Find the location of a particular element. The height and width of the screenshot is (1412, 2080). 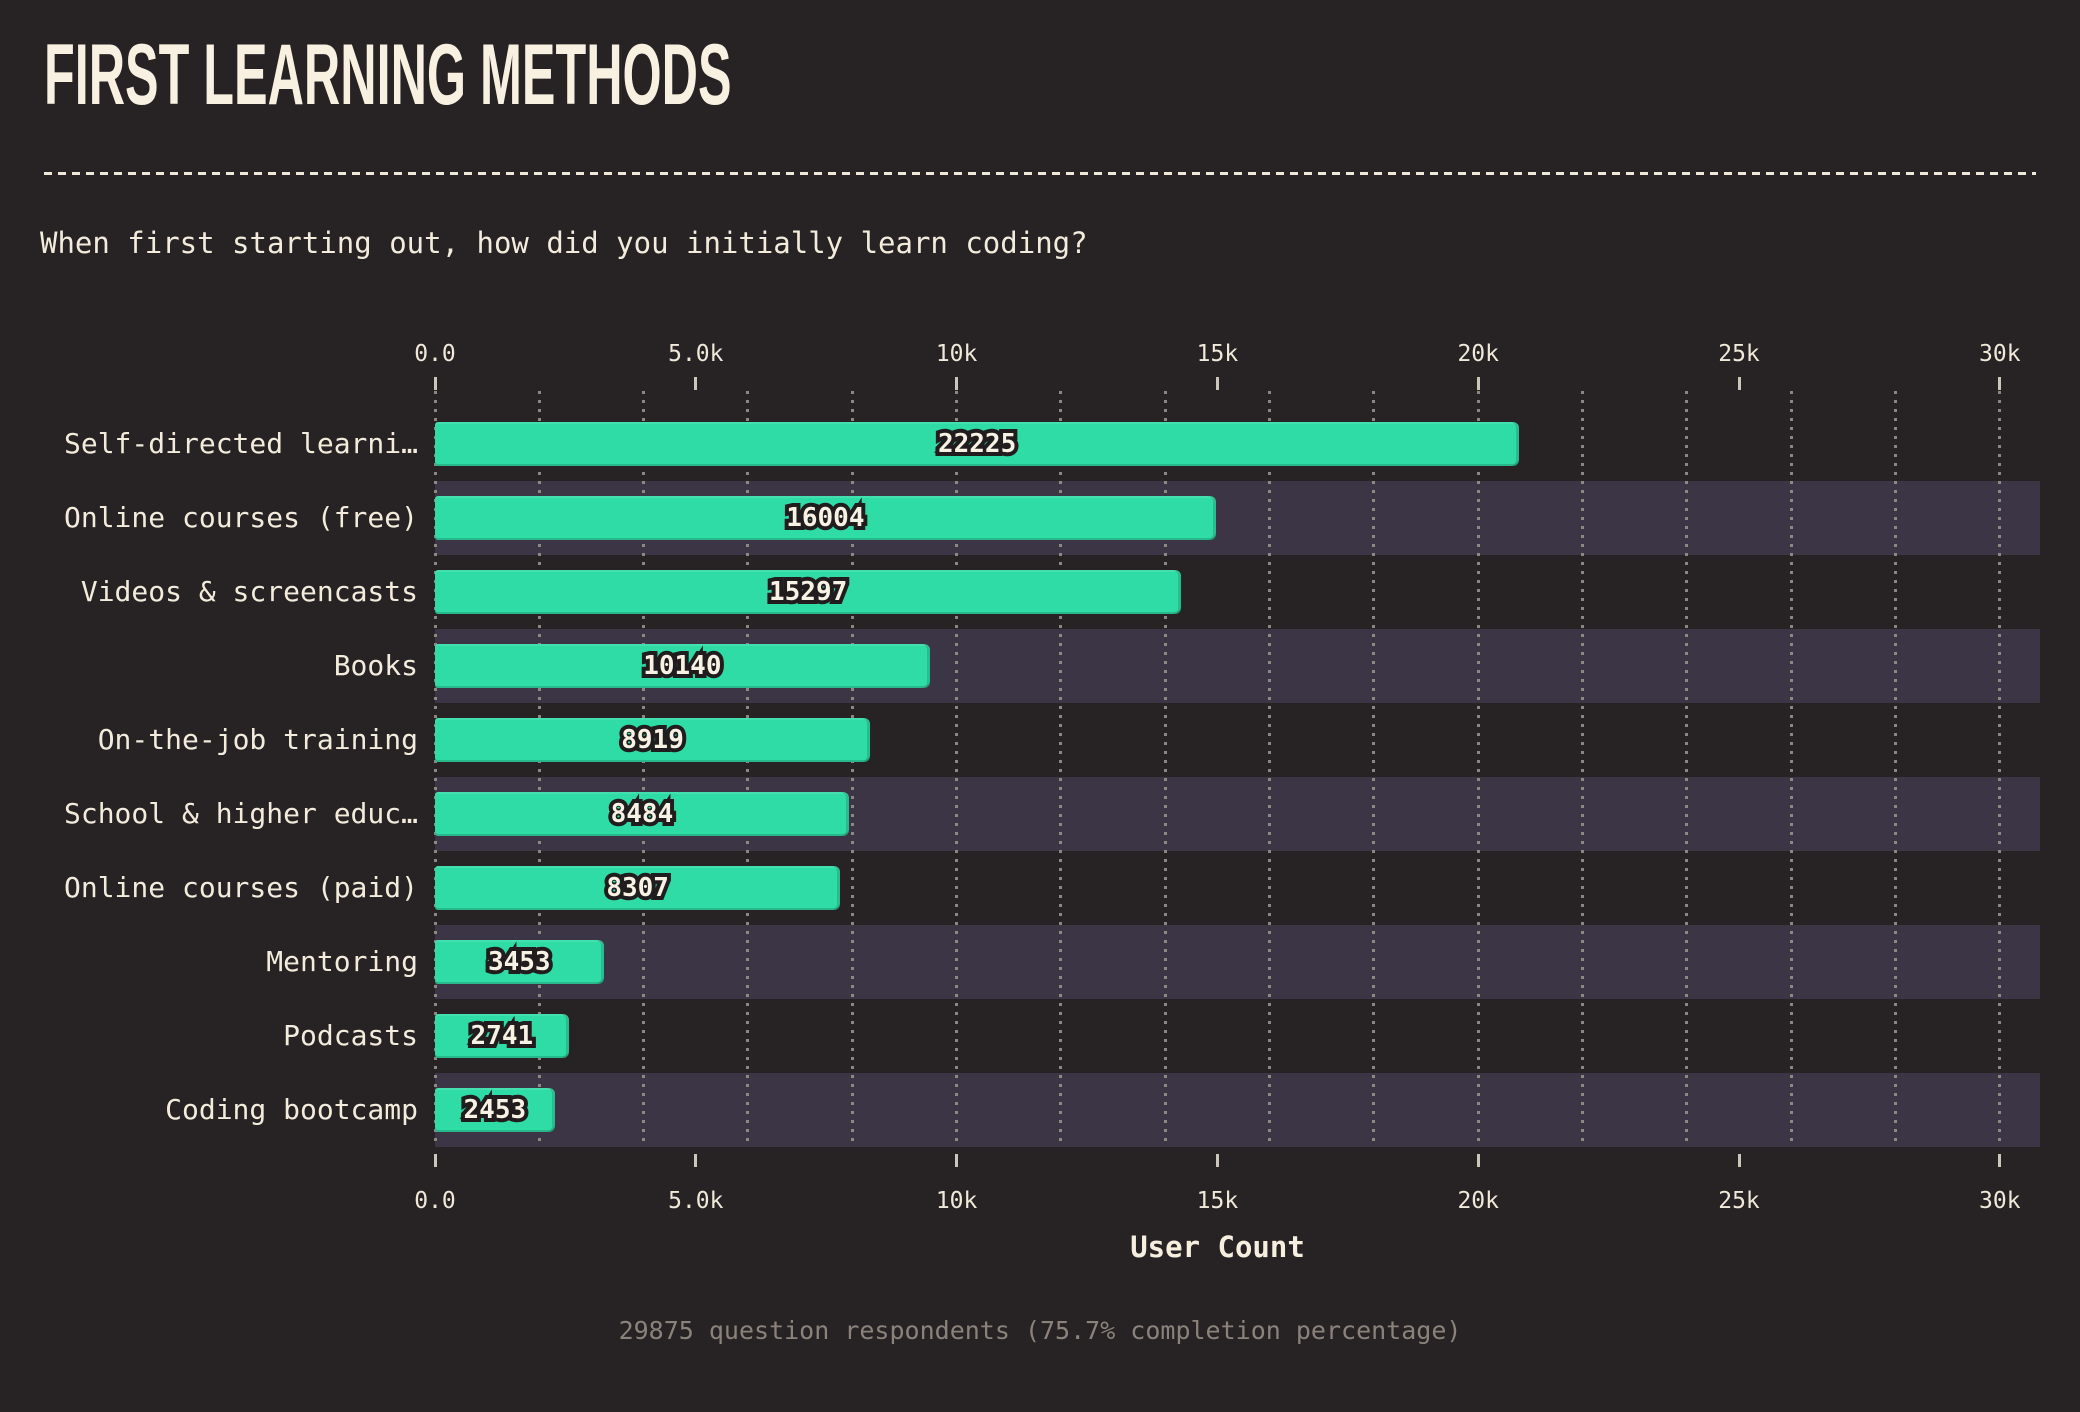

category-label: Online courses (paid) is located at coordinates (240, 887).